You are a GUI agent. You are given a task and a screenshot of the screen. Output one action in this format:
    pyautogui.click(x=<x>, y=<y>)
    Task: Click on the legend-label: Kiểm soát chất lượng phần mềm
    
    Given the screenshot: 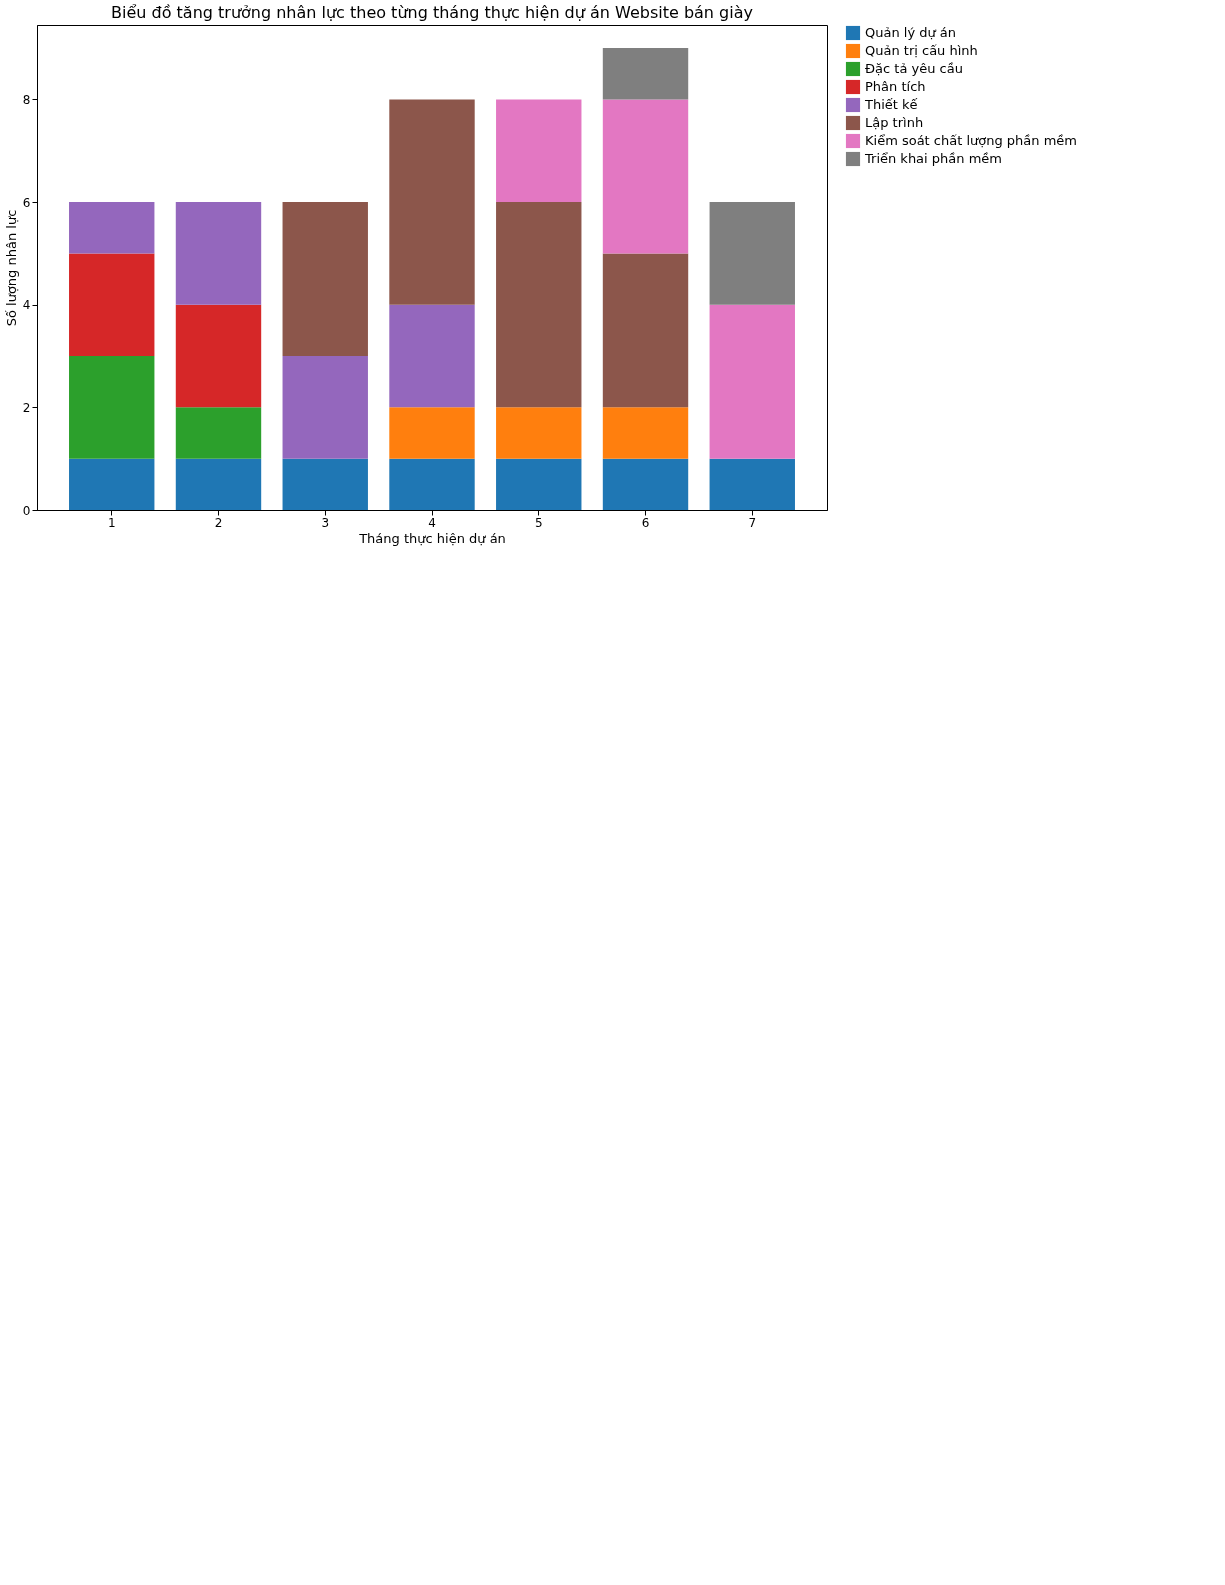 What is the action you would take?
    pyautogui.click(x=971, y=140)
    